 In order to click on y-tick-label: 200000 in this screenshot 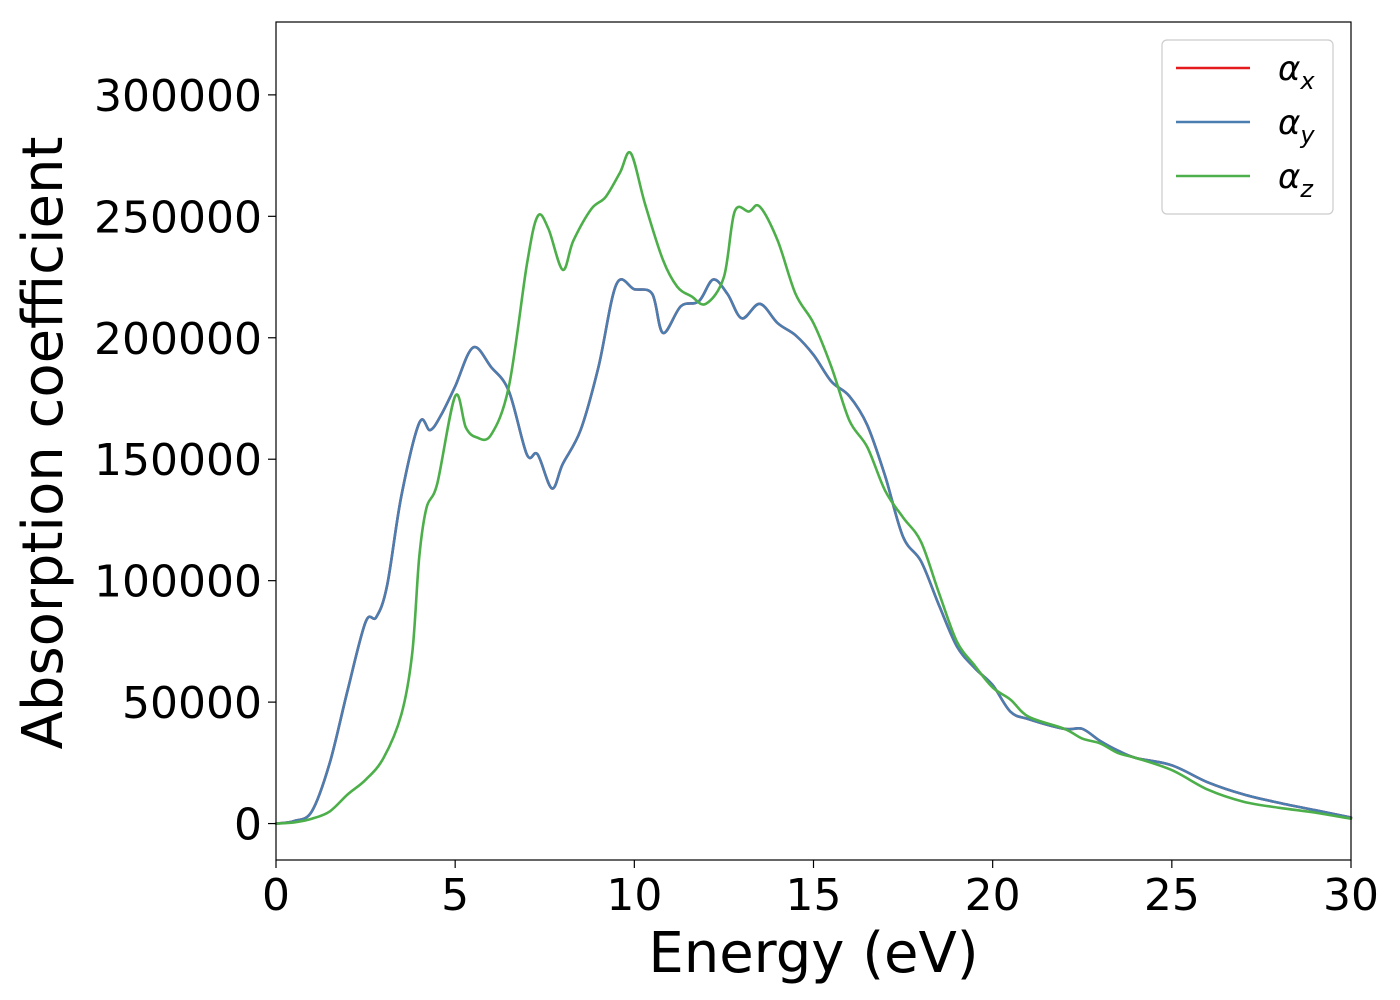, I will do `click(178, 339)`.